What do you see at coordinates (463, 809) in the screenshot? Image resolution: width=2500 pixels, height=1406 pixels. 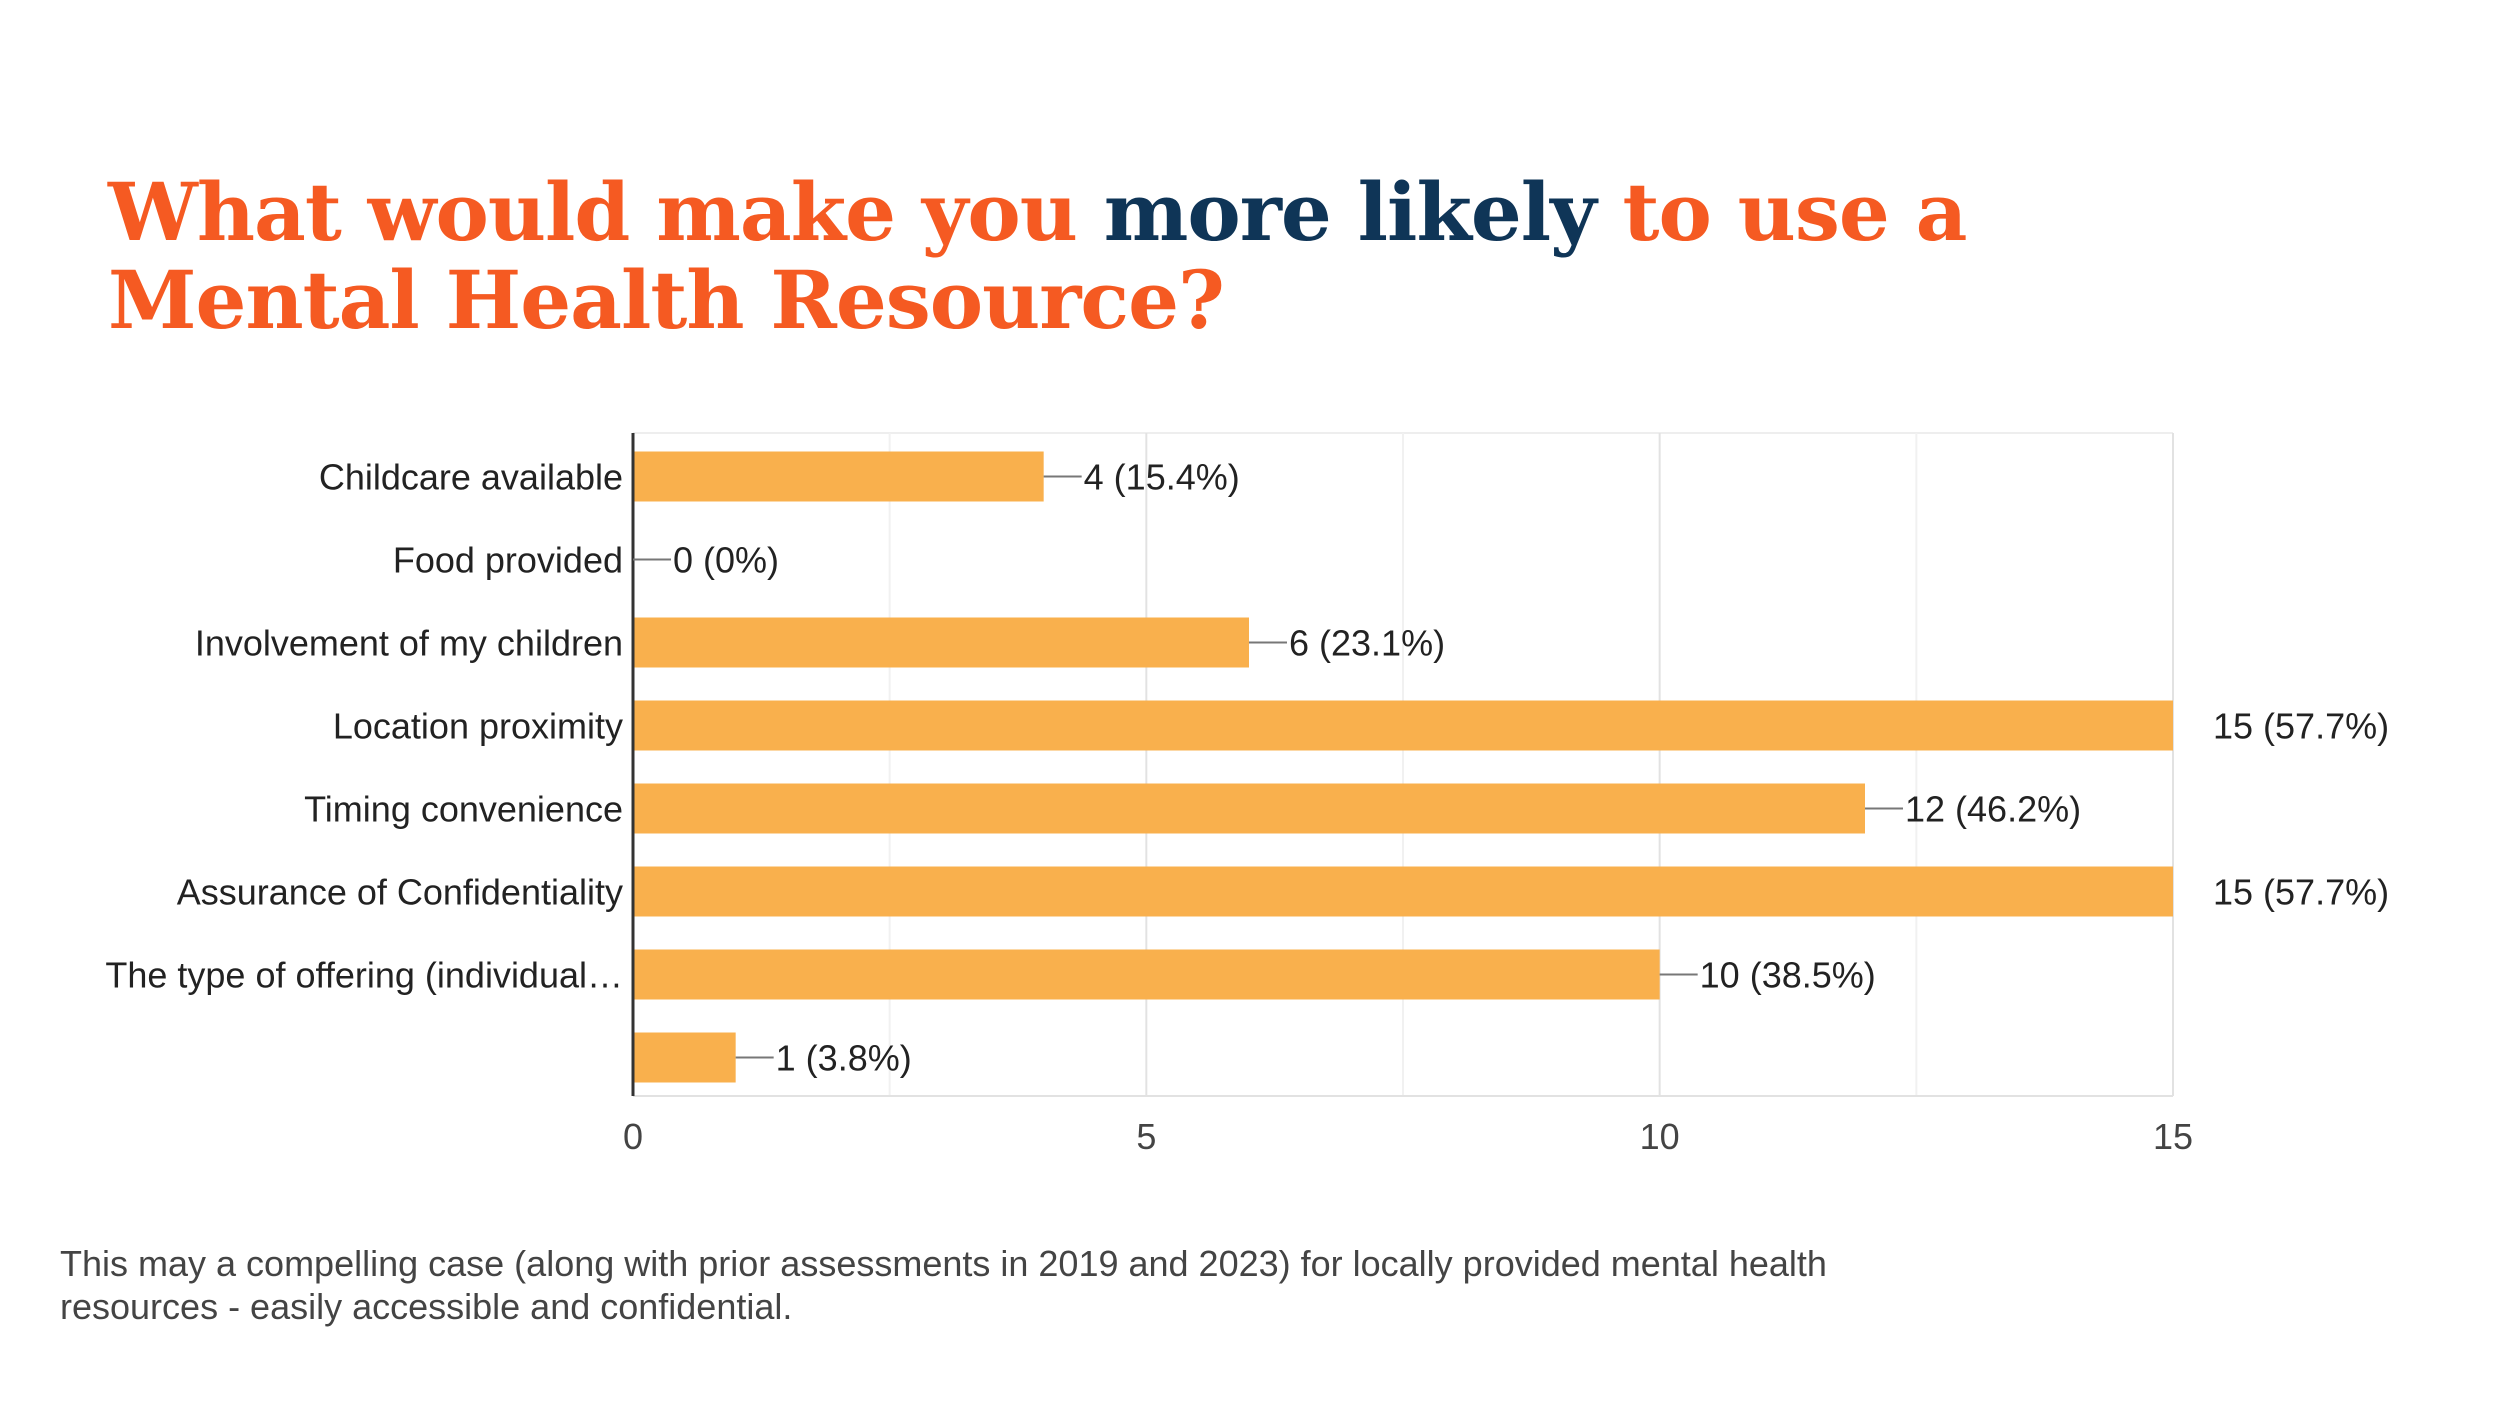 I see `category-label: Timing convenience` at bounding box center [463, 809].